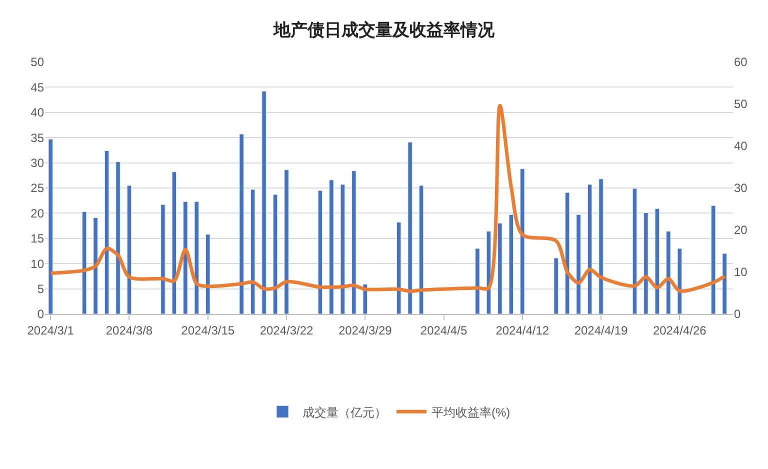 The image size is (768, 469). I want to click on x-tick-label: 2024/4/26, so click(679, 330).